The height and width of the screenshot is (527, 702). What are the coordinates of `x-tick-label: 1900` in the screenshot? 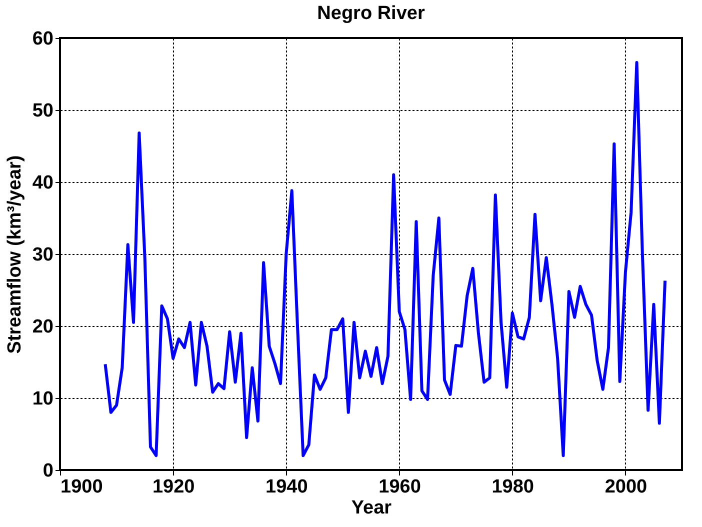 It's located at (81, 487).